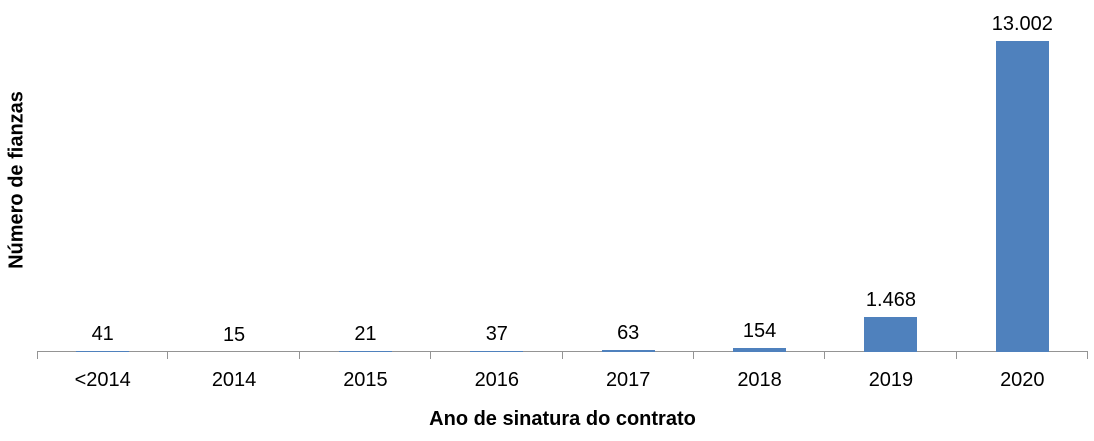  I want to click on x-axis-line, so click(562, 351).